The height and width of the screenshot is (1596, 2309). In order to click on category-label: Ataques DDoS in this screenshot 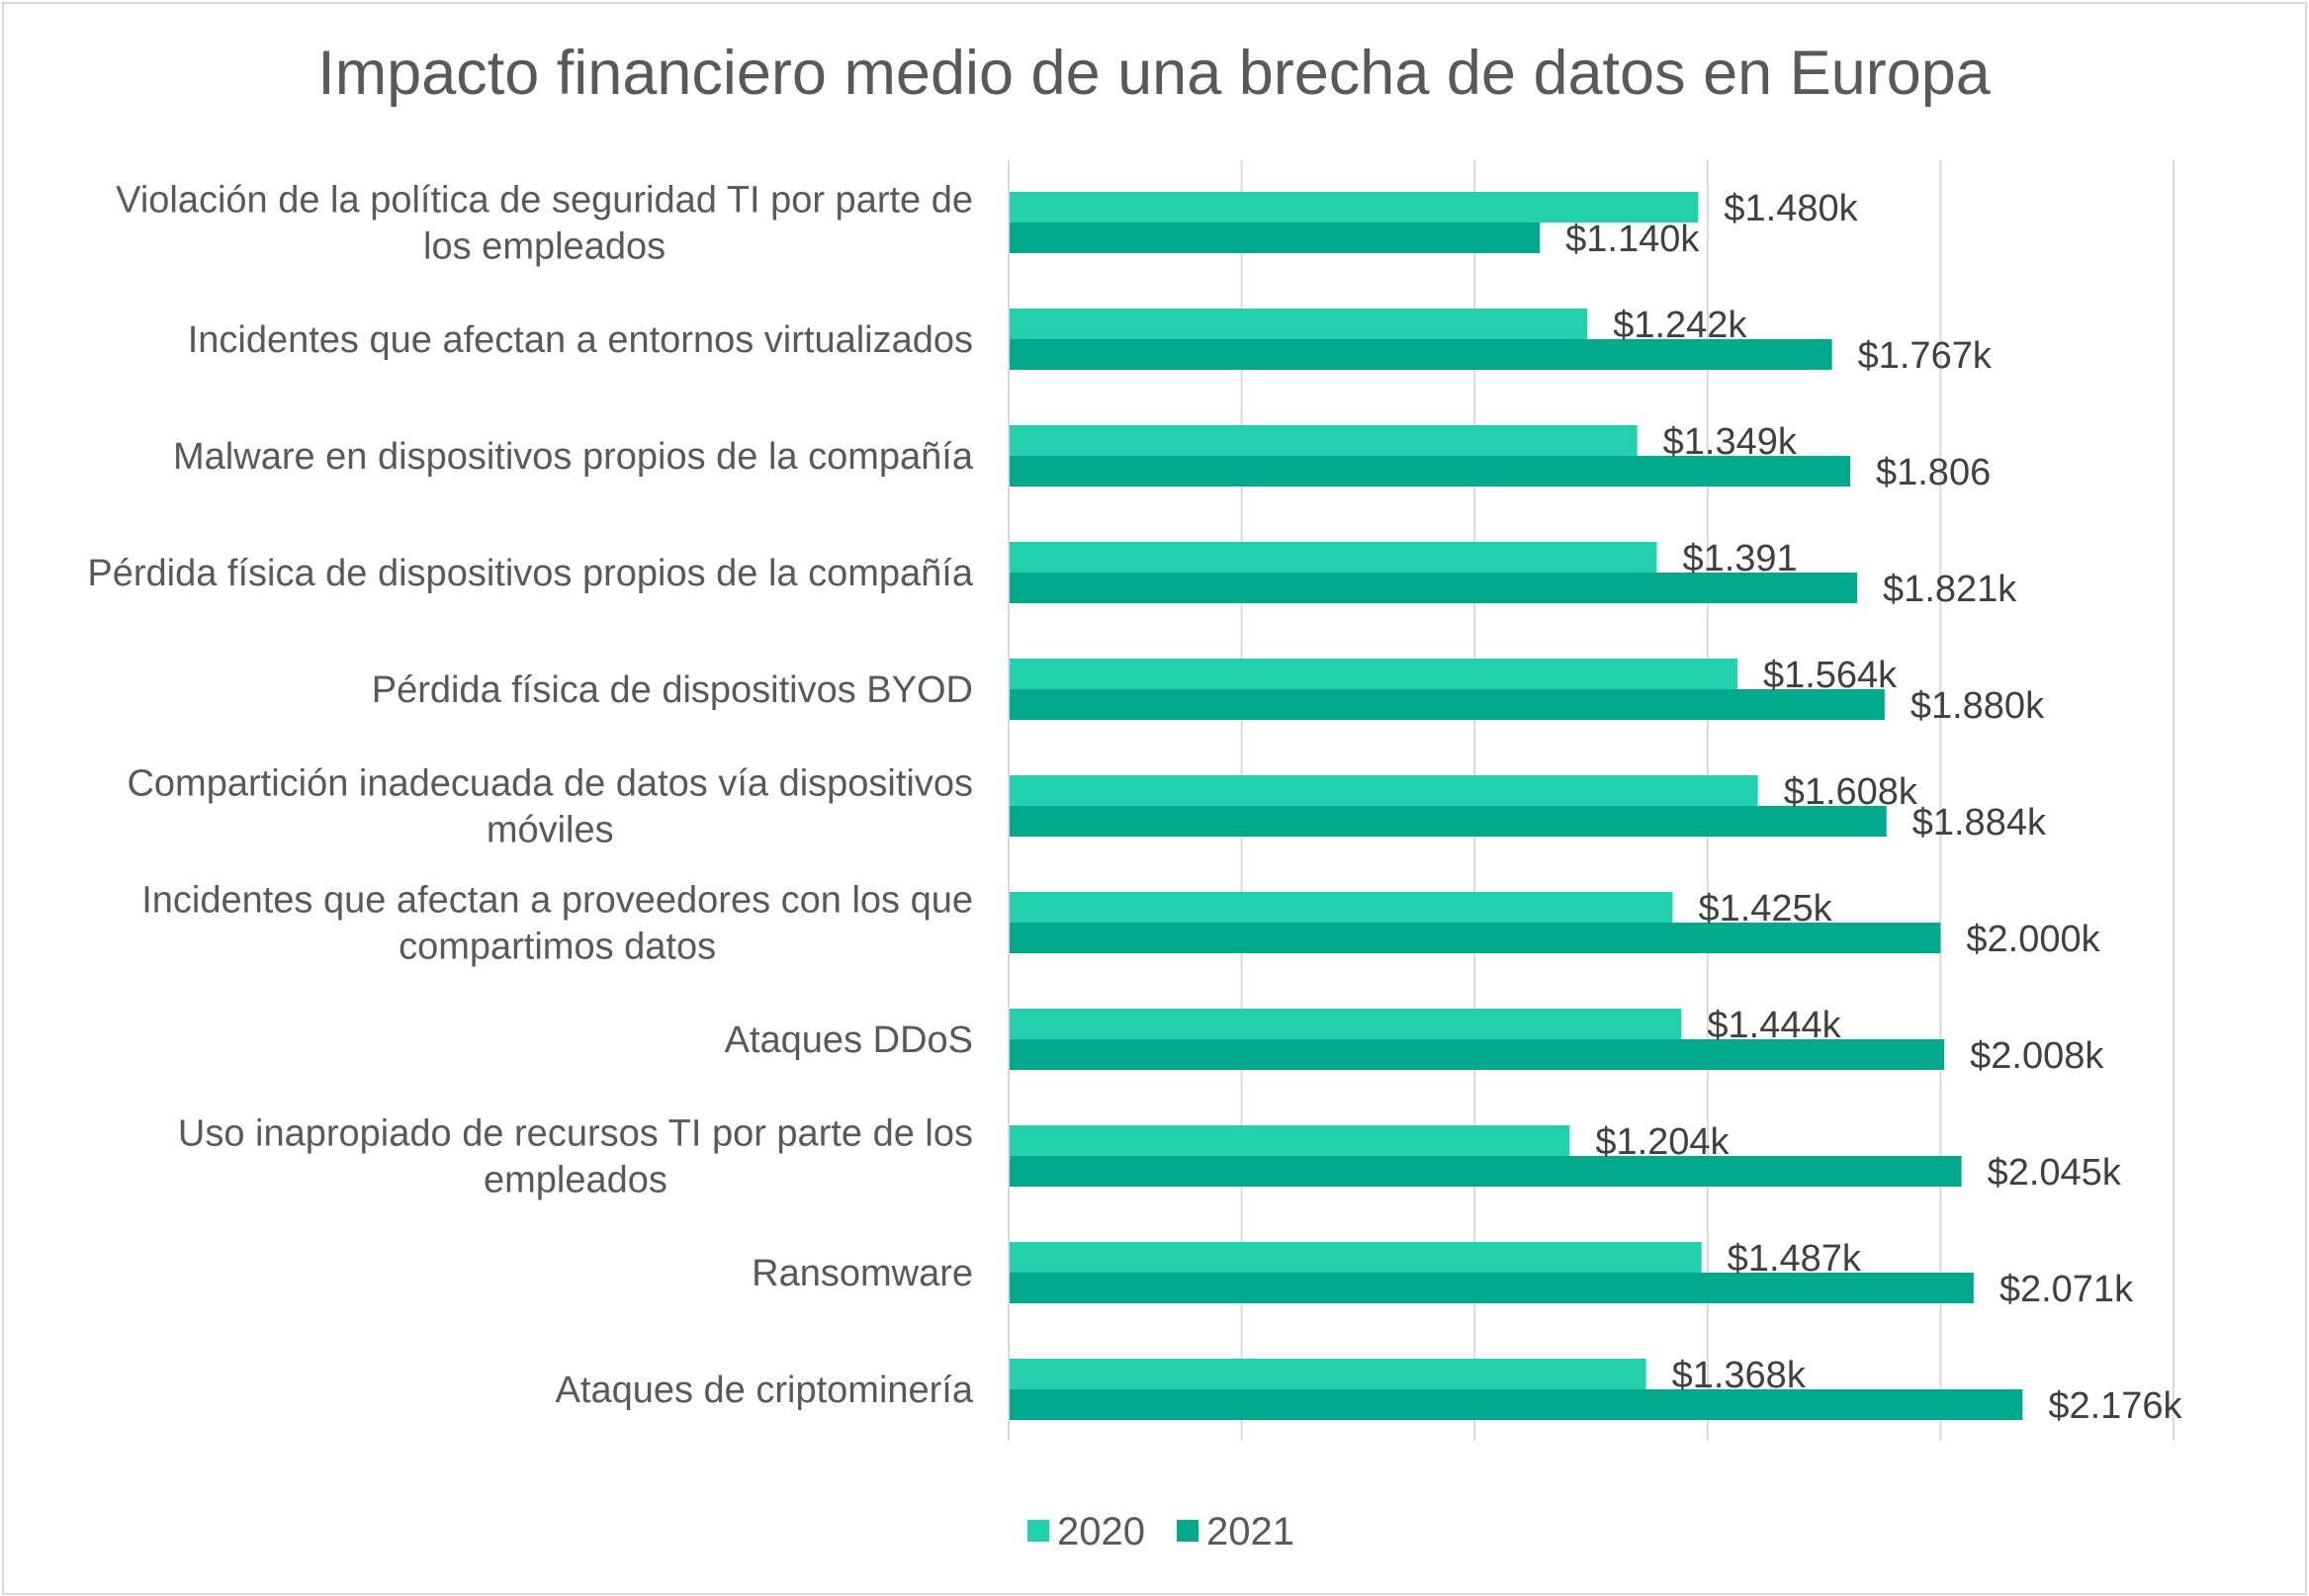, I will do `click(849, 1040)`.